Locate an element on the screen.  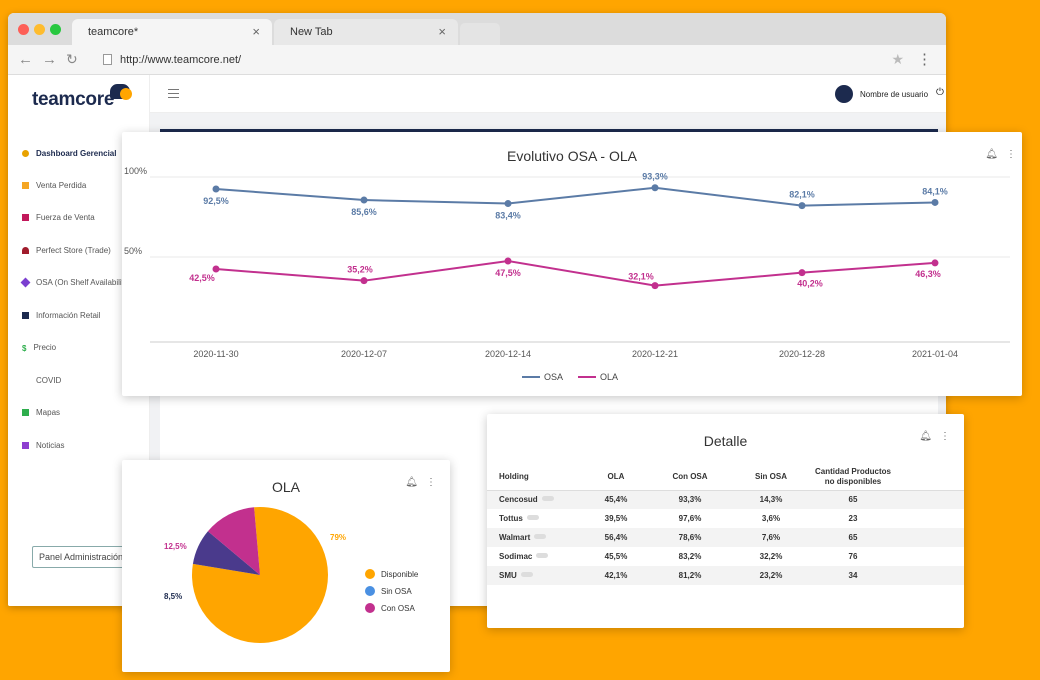
cell-sin-osa: 32,2% is located at coordinates (771, 556).